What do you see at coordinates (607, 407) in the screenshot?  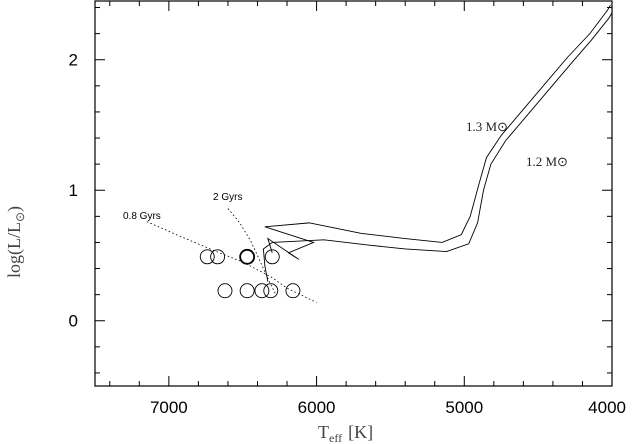 I see `x-tick-label: 4000` at bounding box center [607, 407].